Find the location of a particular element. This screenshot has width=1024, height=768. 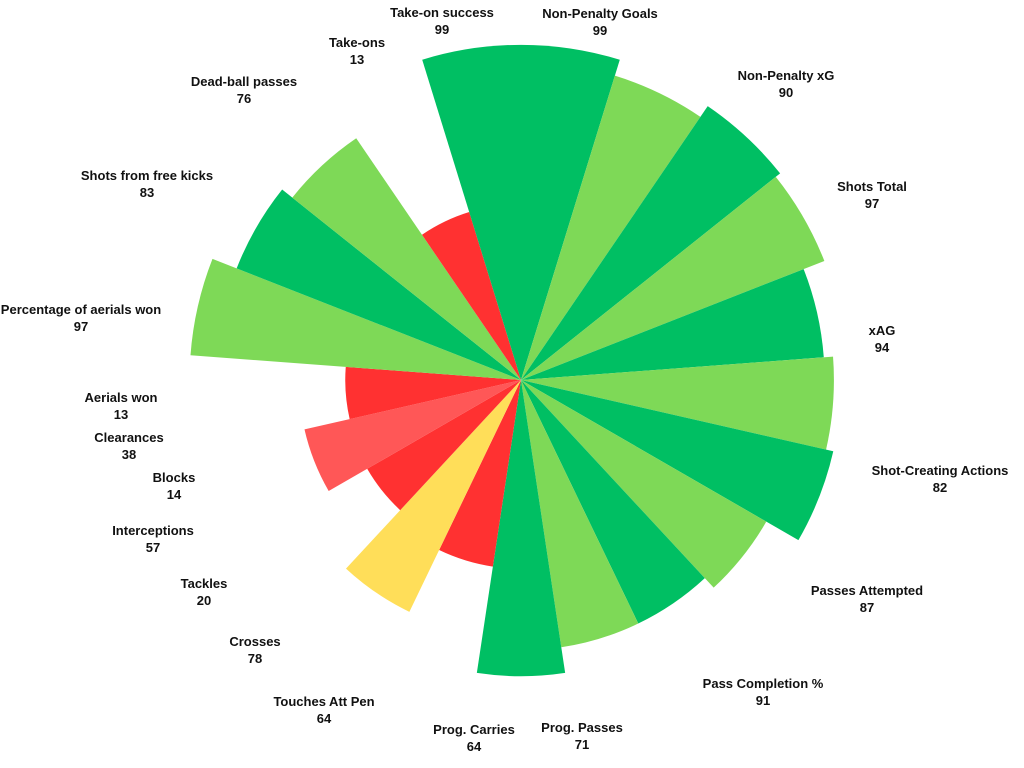

slice-label-pass-completion: Pass Completion % is located at coordinates (763, 683).